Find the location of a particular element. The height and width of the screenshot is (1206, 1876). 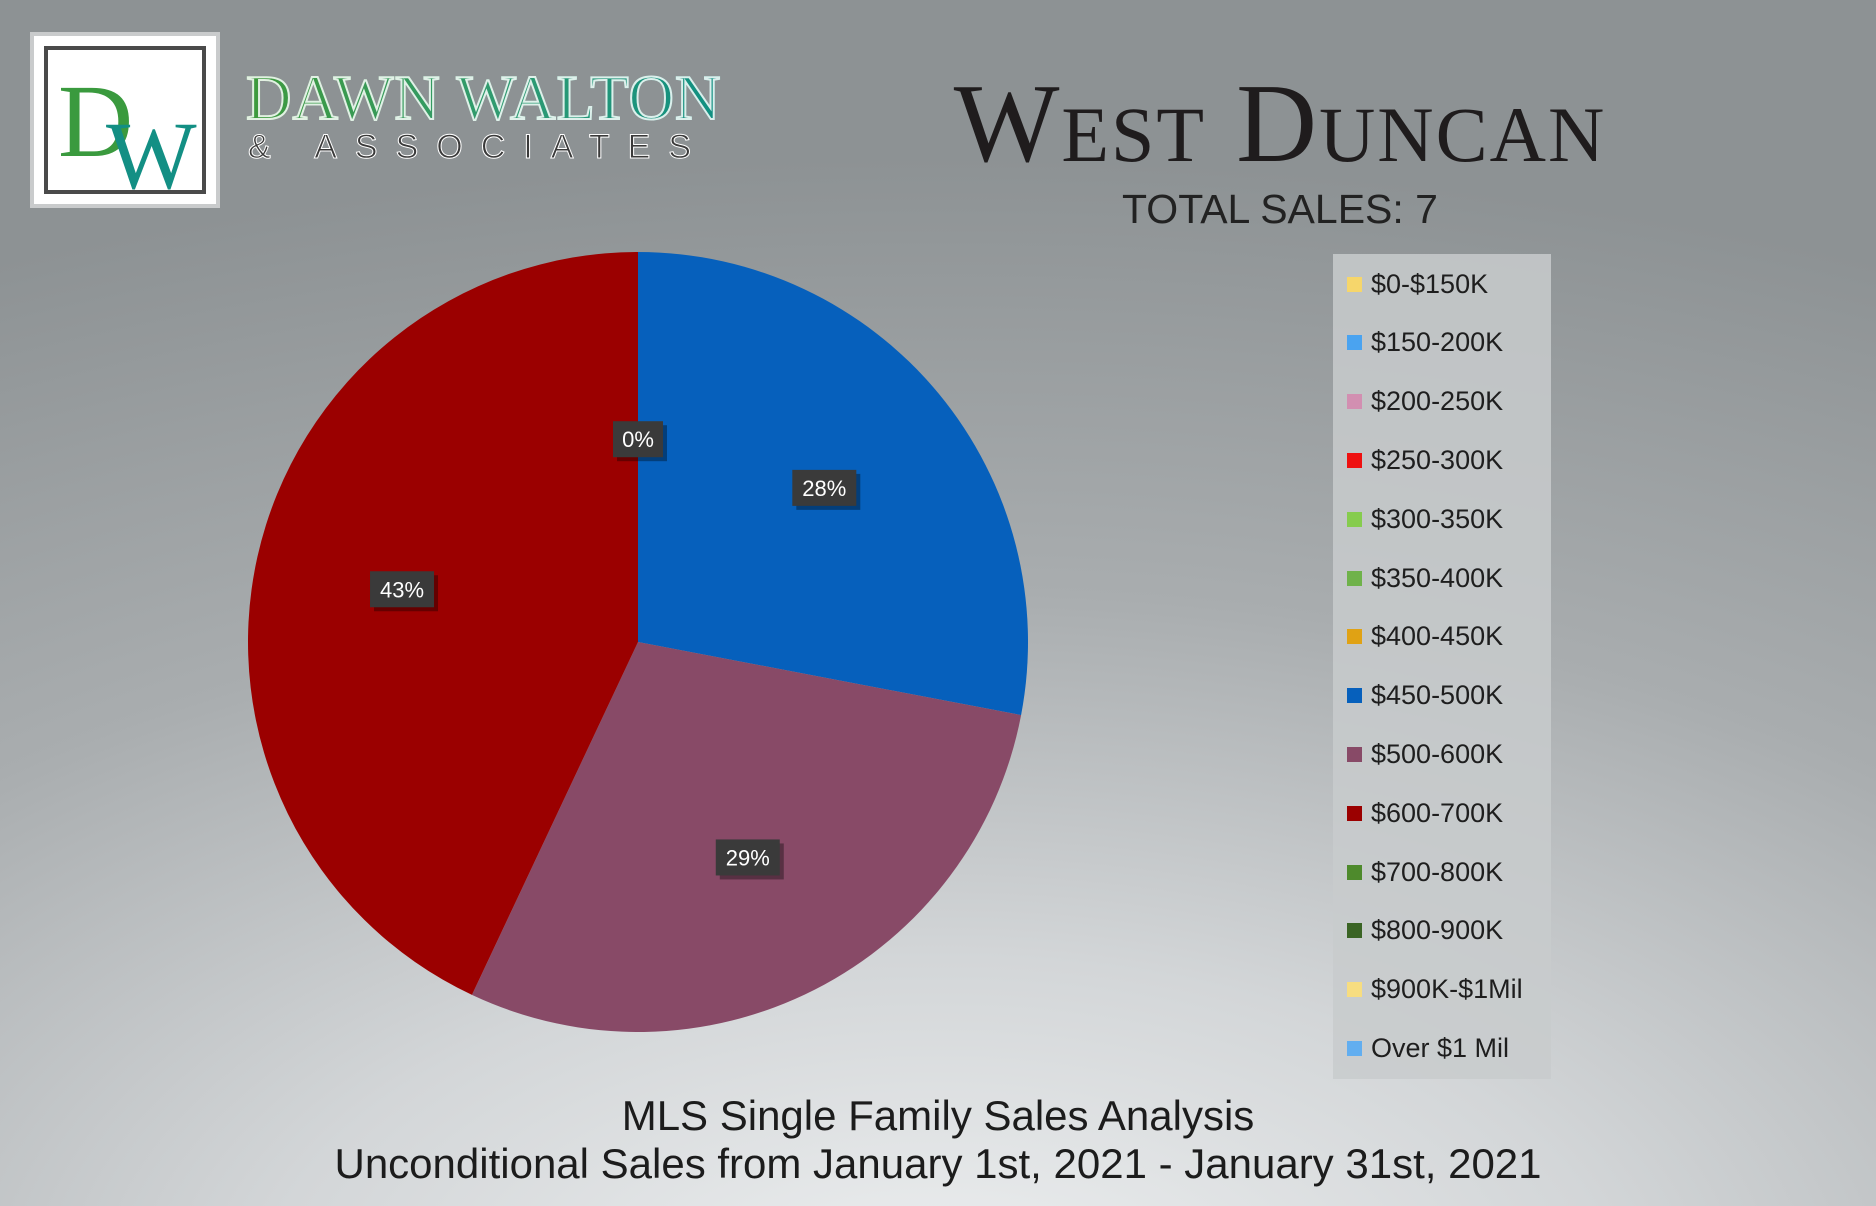

legend-label: $250-300K is located at coordinates (1437, 459).